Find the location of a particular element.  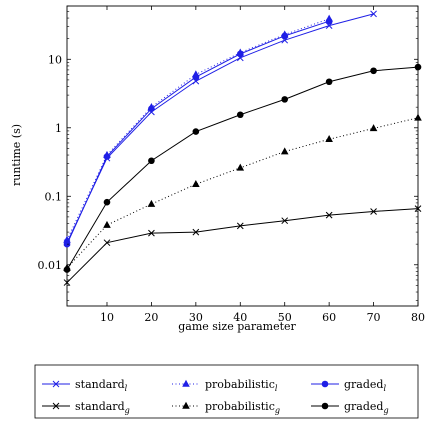

legend-item-standard-l: standardl is located at coordinates (85, 385).